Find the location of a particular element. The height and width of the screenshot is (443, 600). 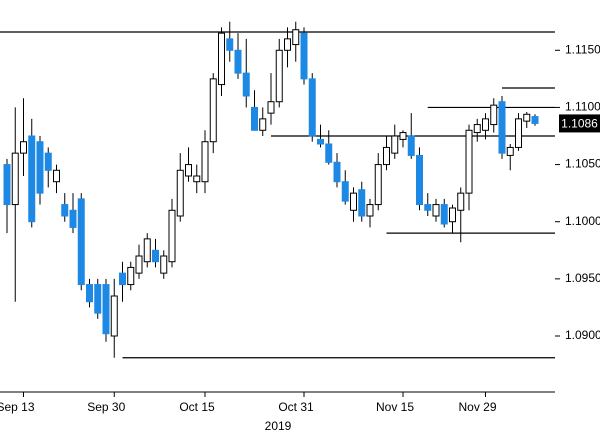

x-axis-label: 2019 is located at coordinates (278, 426).